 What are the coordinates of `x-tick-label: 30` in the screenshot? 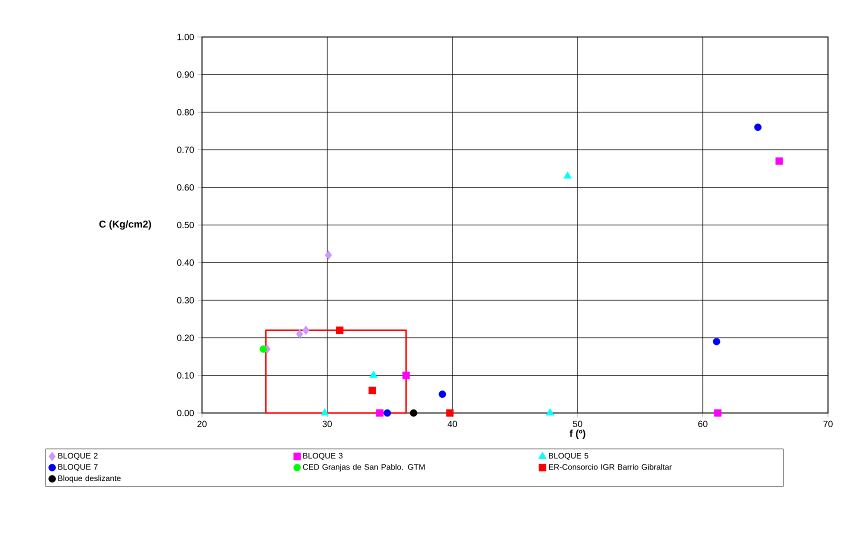 It's located at (327, 424).